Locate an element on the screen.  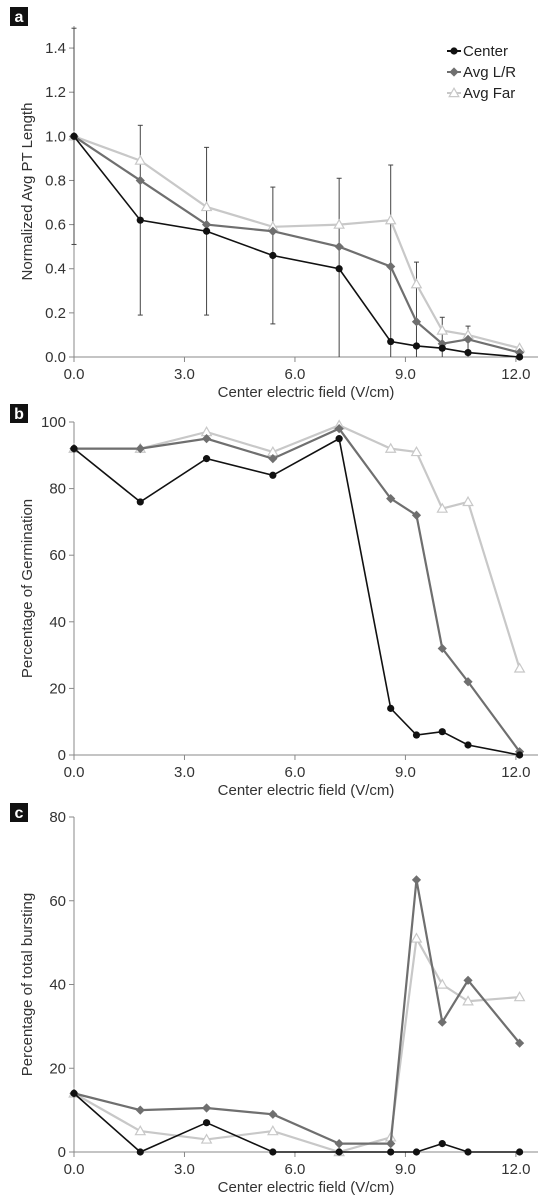
series-line-avg-l-r is located at coordinates (296, 244).